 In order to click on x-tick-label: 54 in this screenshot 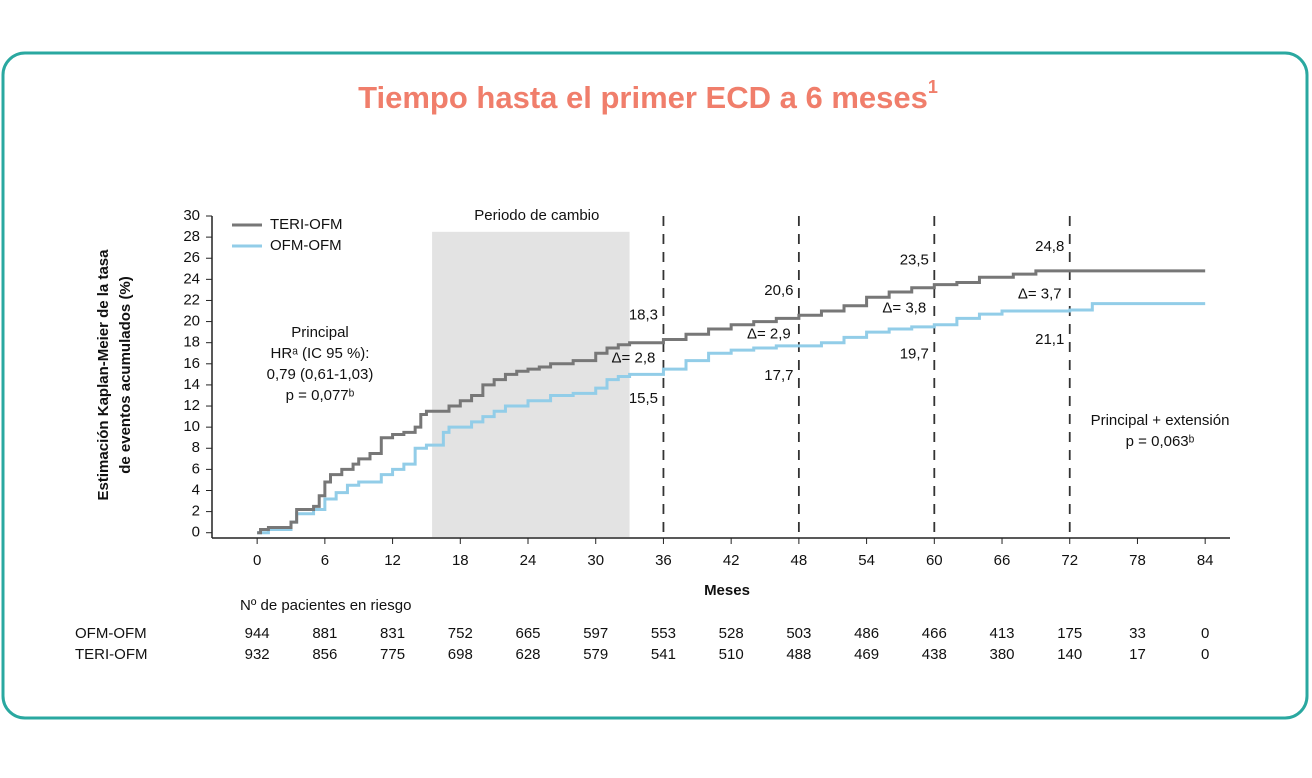, I will do `click(866, 560)`.